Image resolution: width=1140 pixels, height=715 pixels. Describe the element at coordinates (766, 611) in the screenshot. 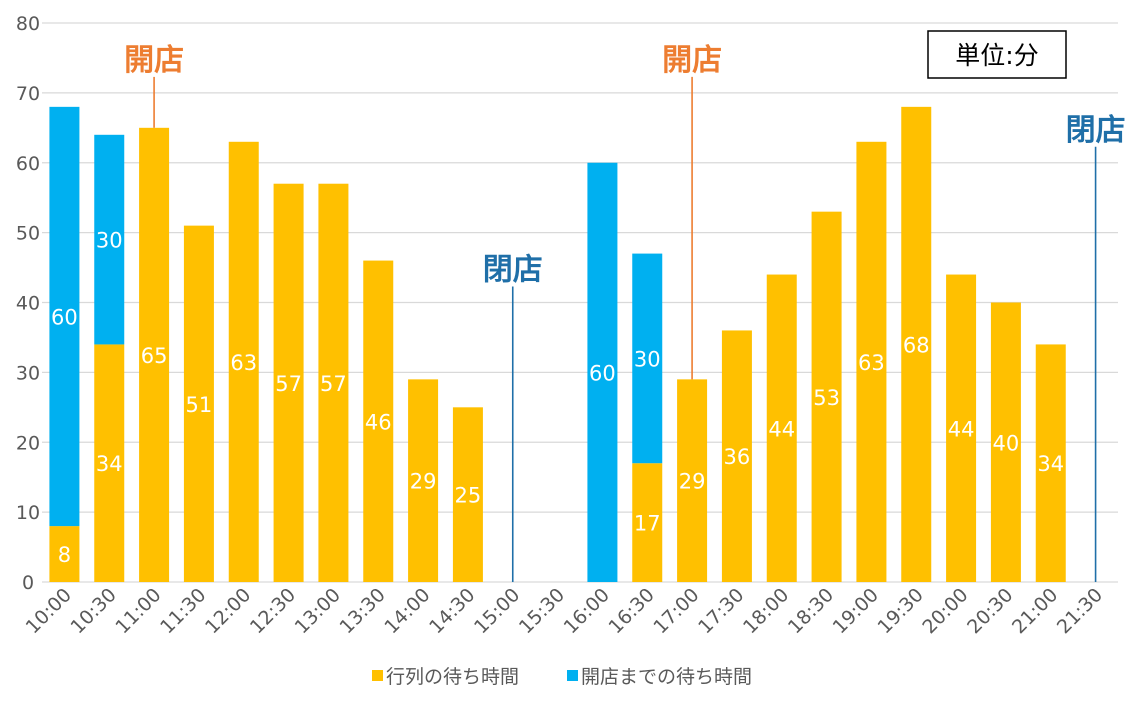

I see `x-tick-label: 18:00` at that location.